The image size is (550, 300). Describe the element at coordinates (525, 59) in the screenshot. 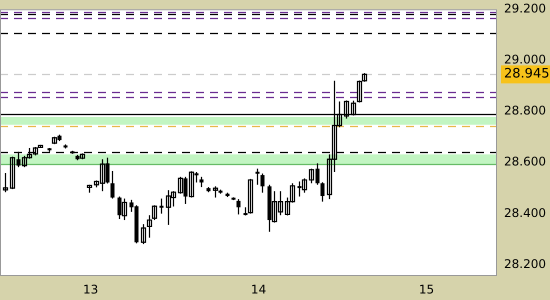

I see `y-tick-label: 29.000` at that location.